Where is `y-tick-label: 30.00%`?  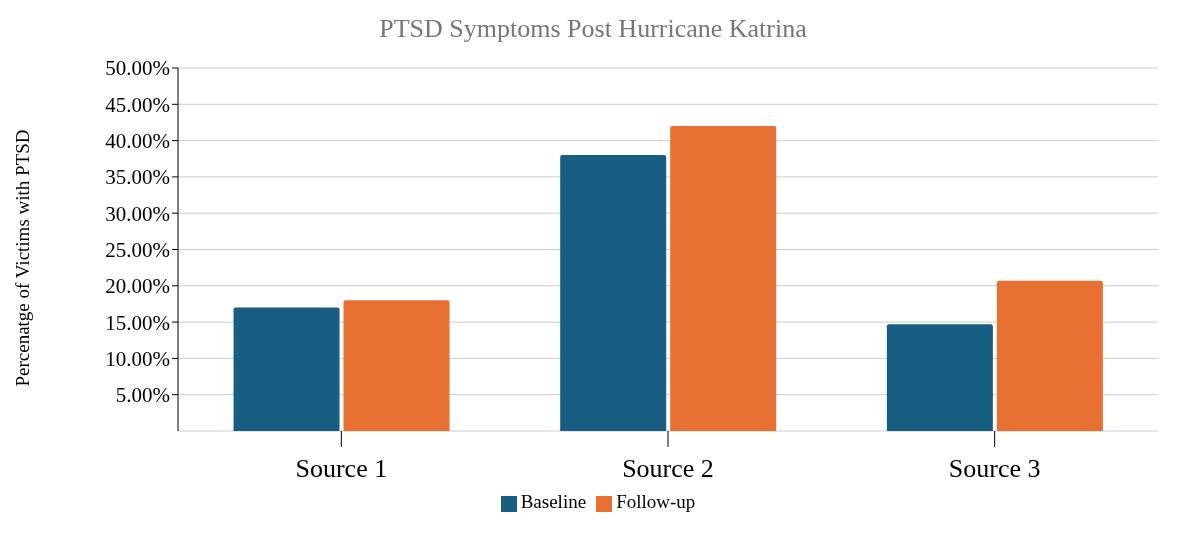
y-tick-label: 30.00% is located at coordinates (137, 213).